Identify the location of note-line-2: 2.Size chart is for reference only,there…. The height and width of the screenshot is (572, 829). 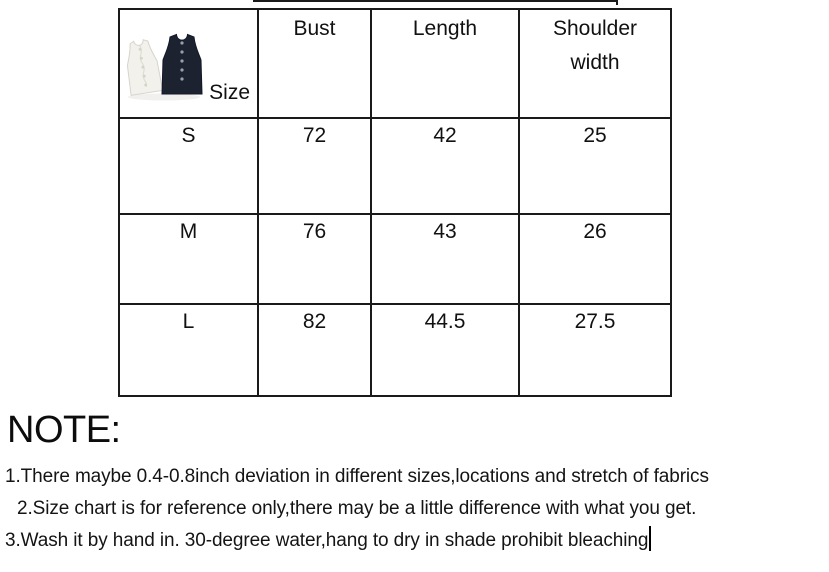
(357, 508).